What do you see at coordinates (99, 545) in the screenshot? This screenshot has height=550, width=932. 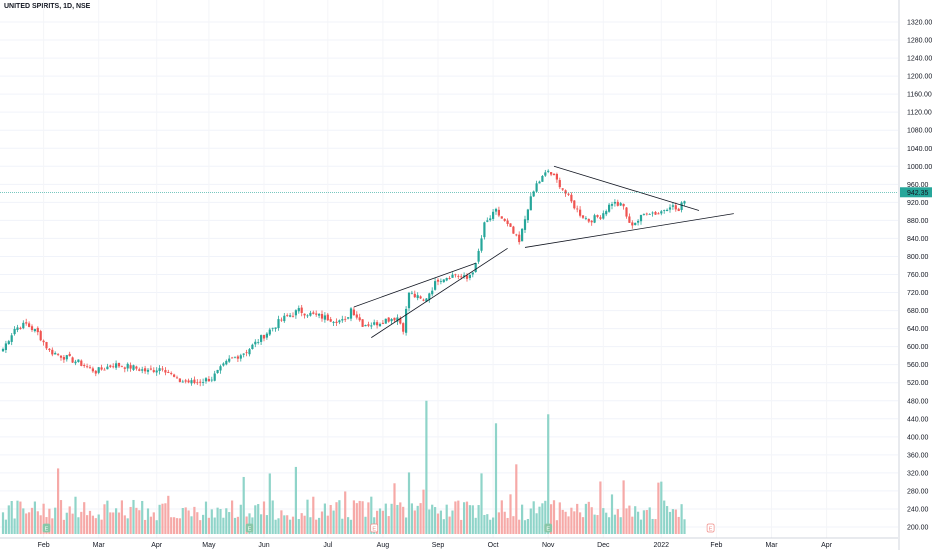 I see `time-tick-label: Mar` at bounding box center [99, 545].